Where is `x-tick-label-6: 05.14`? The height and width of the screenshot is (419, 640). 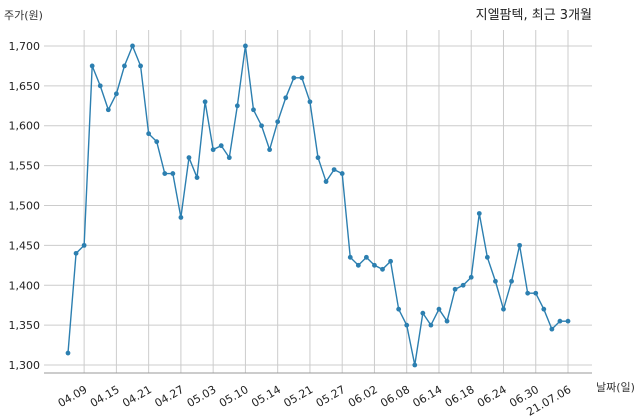
x-tick-label-6: 05.14 is located at coordinates (266, 396).